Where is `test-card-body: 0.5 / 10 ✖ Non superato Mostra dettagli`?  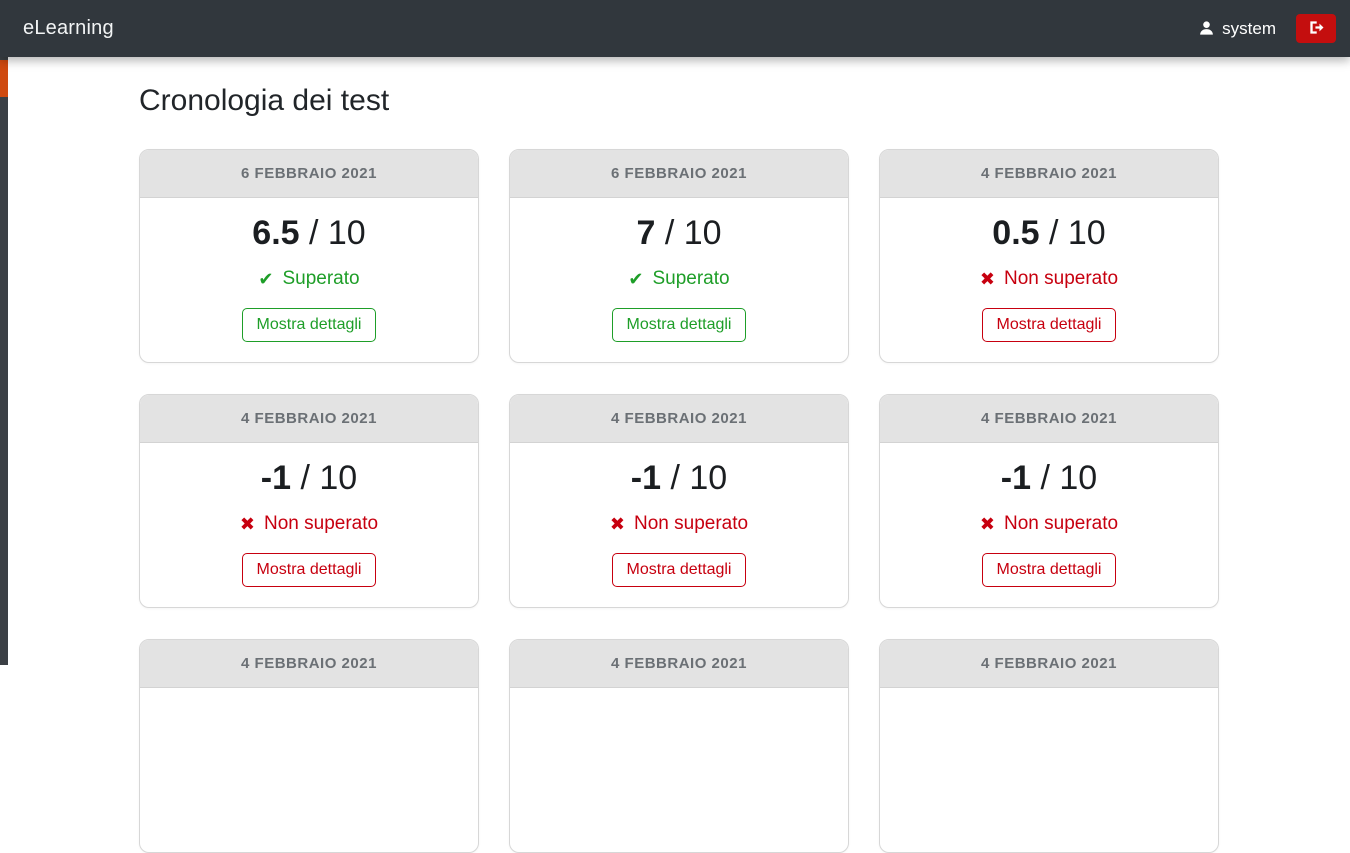 test-card-body: 0.5 / 10 ✖ Non superato Mostra dettagli is located at coordinates (1049, 280).